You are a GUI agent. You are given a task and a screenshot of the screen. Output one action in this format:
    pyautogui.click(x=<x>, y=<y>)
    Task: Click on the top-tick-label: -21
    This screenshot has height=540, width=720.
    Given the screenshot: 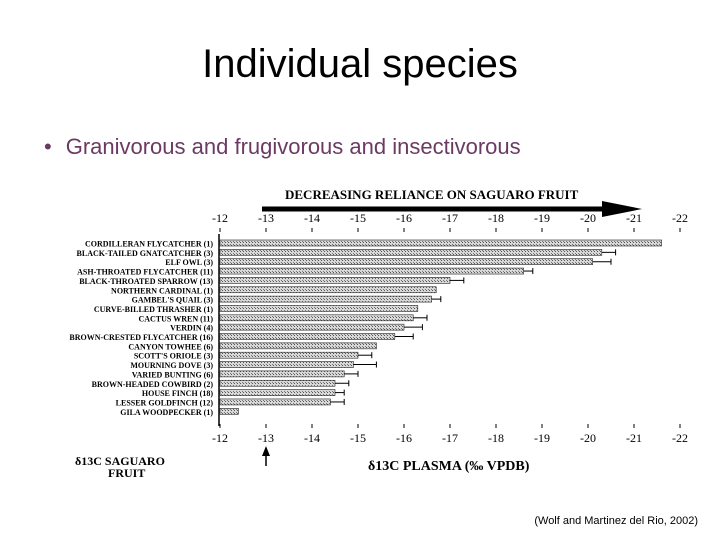 What is the action you would take?
    pyautogui.click(x=634, y=218)
    